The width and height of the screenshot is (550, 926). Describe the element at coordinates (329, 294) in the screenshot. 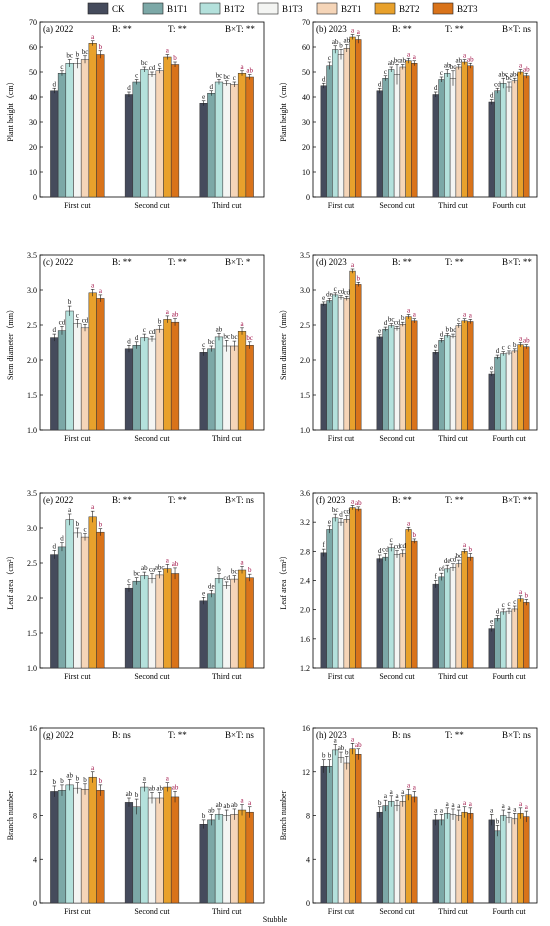

I see `significance-letter: de` at that location.